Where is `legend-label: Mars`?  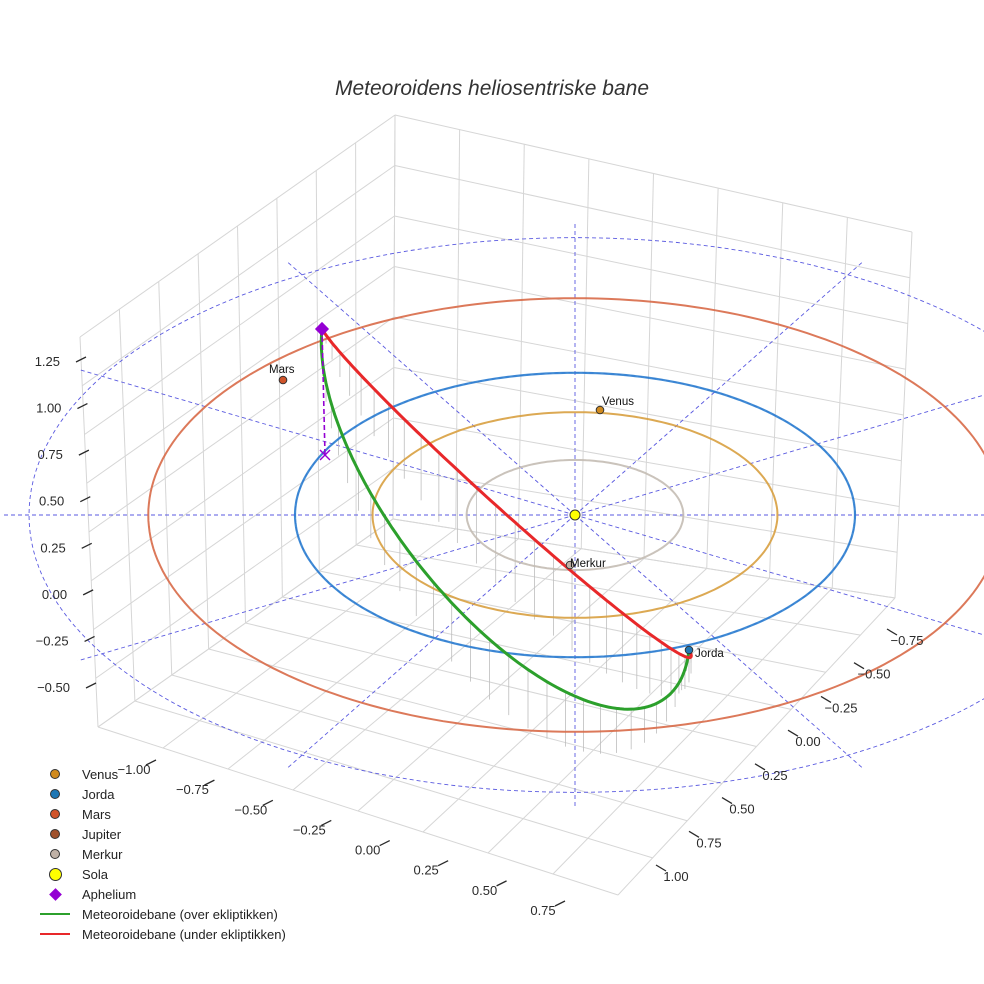
legend-label: Mars is located at coordinates (96, 814).